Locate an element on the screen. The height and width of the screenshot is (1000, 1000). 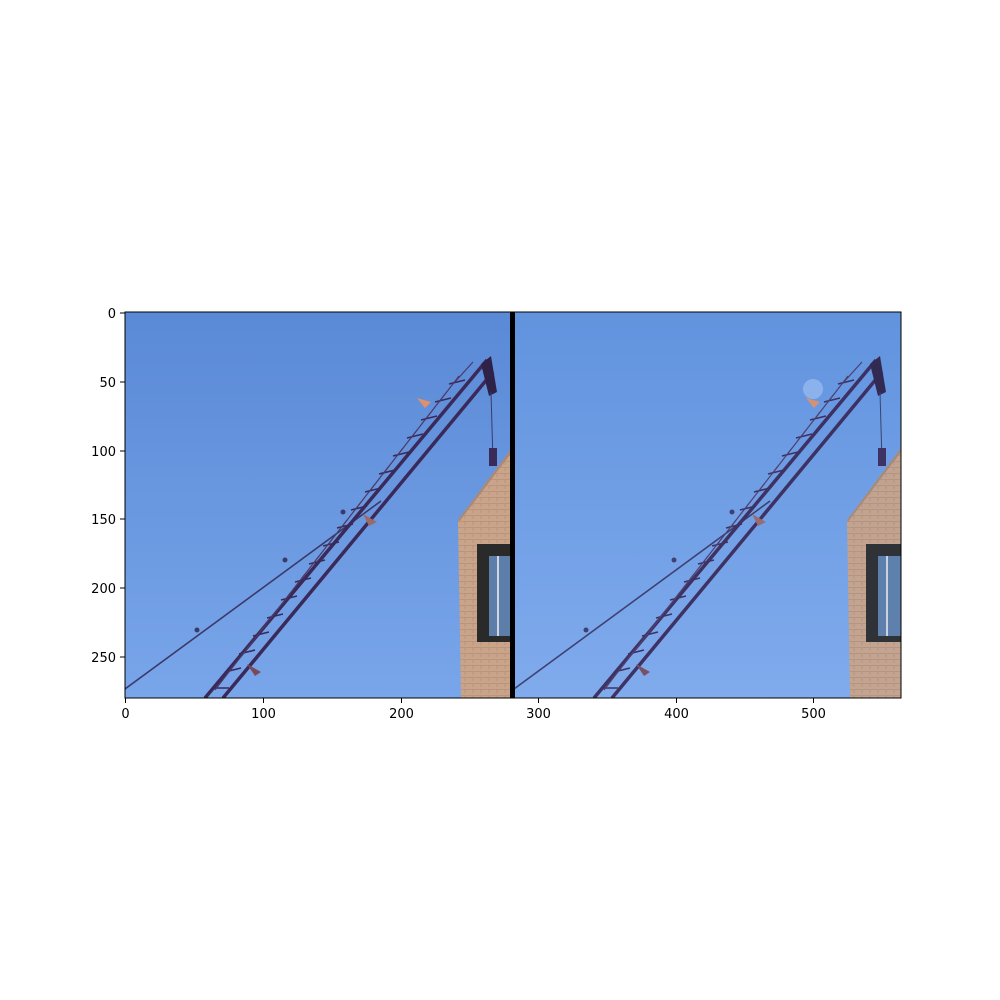
y-tick-label: 250 is located at coordinates (103, 658).